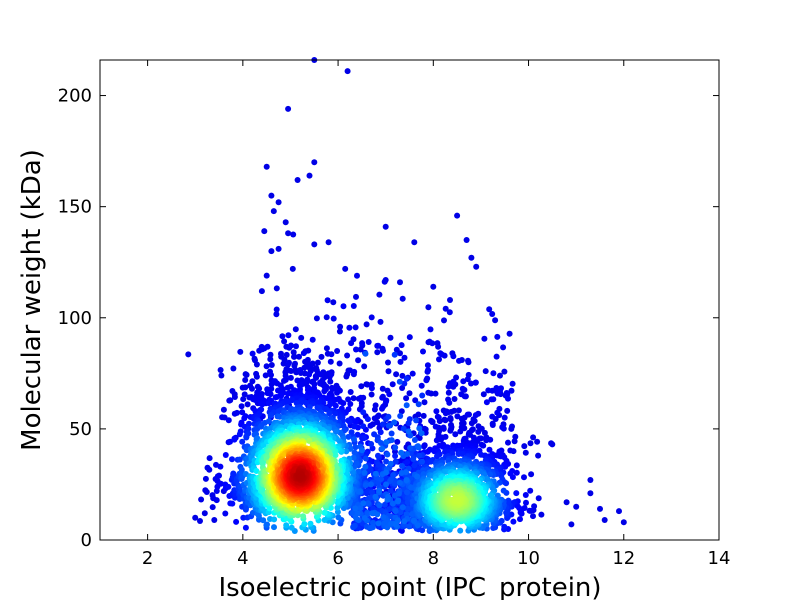  Describe the element at coordinates (337, 558) in the screenshot. I see `x-tick-label: 6` at that location.